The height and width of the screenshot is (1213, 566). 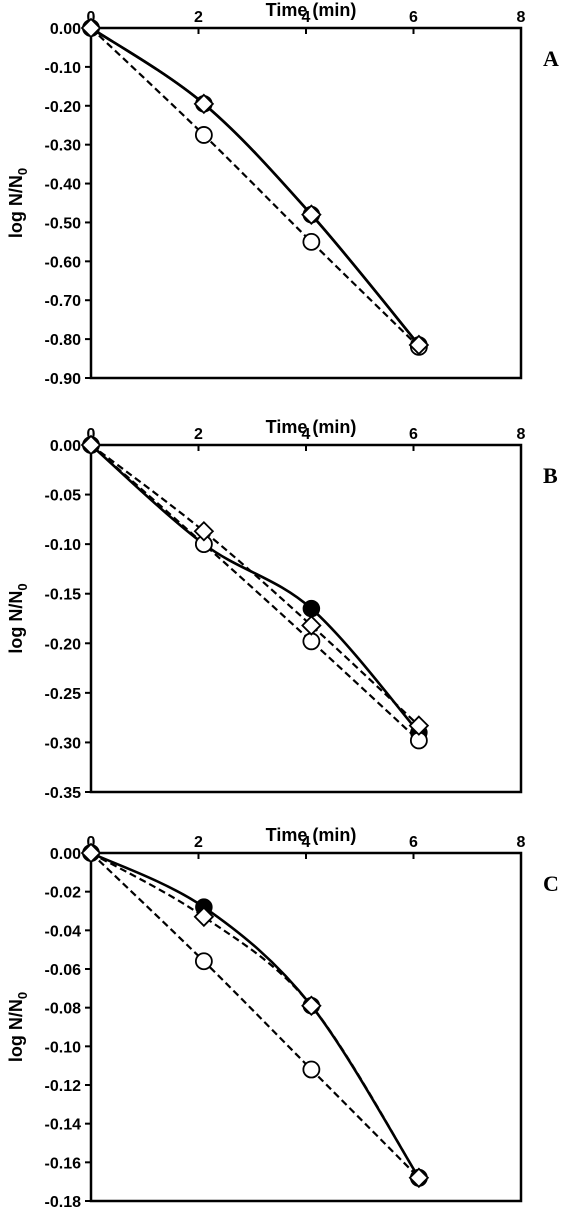 I want to click on panel-label: B, so click(x=550, y=475).